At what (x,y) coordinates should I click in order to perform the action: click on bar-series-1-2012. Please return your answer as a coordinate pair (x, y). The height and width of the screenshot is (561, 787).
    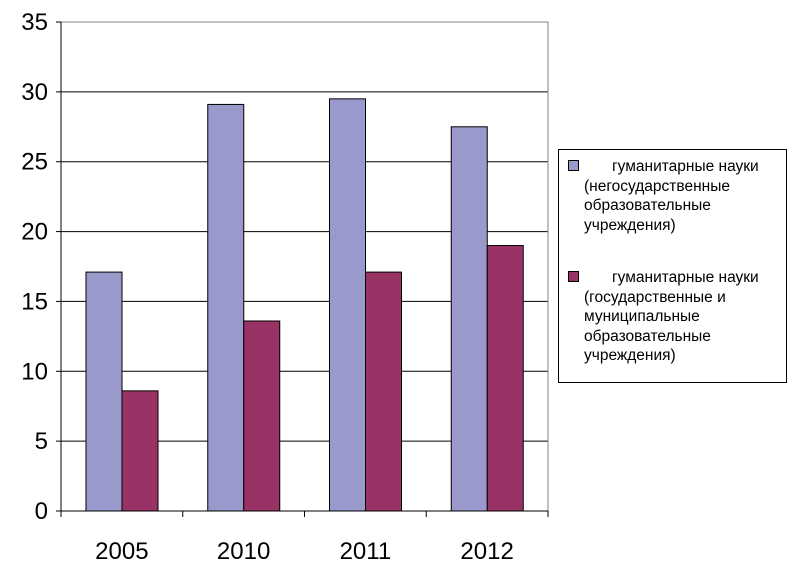
    Looking at the image, I should click on (469, 319).